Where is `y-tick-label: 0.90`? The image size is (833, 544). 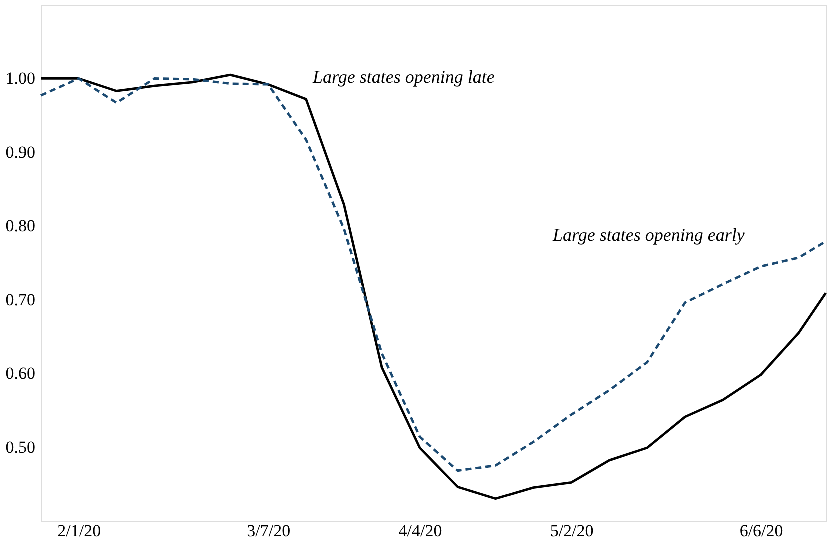 y-tick-label: 0.90 is located at coordinates (21, 152).